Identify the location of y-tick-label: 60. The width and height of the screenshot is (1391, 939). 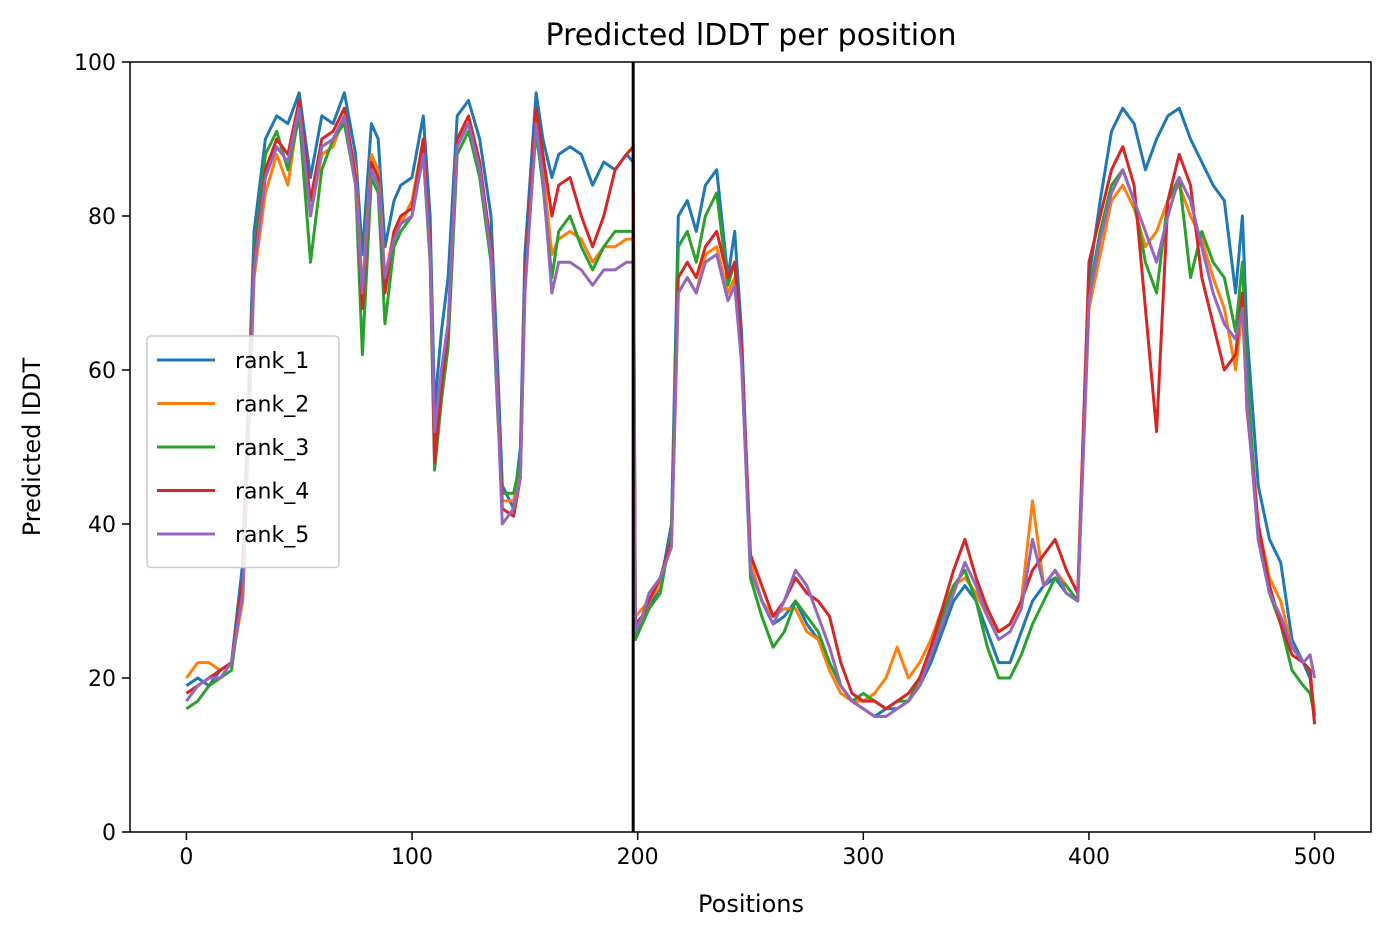
(102, 371).